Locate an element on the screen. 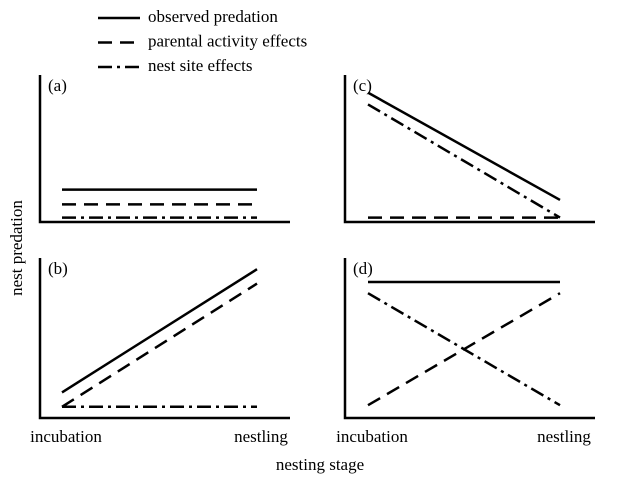 The image size is (620, 480). panel-label: (c) is located at coordinates (362, 85).